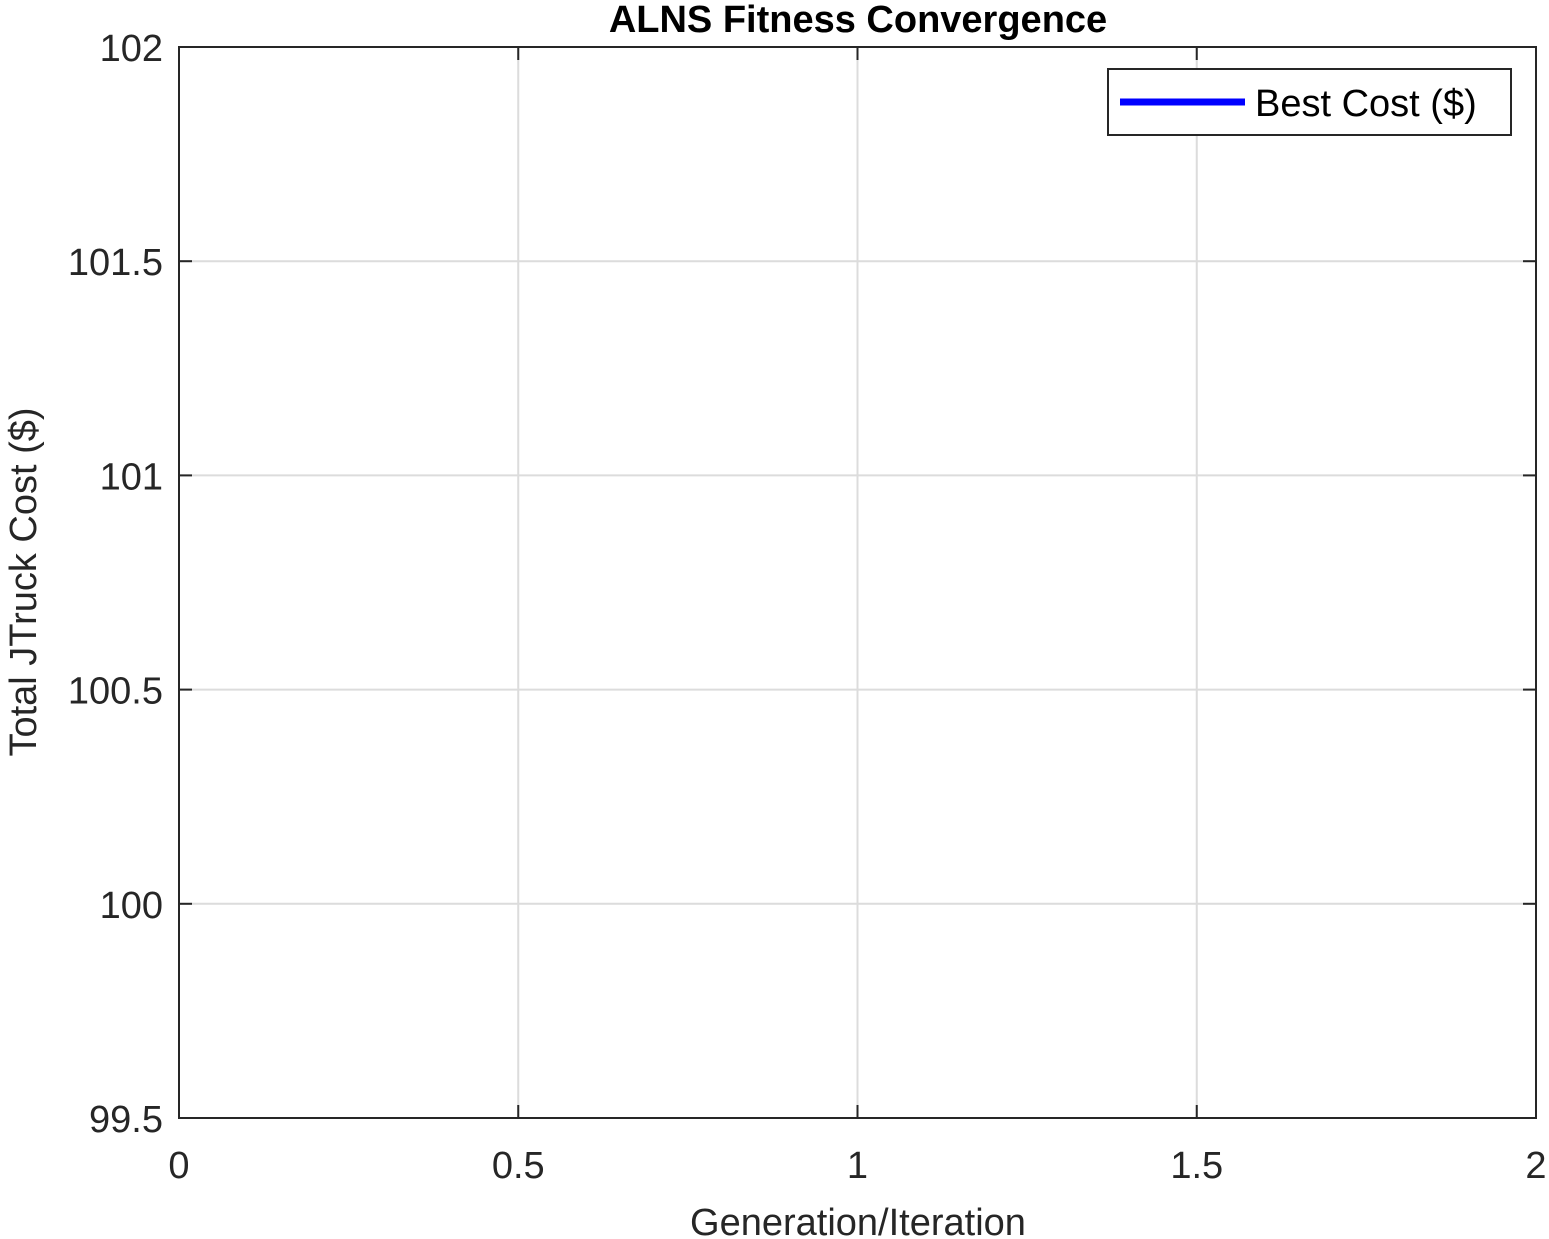  What do you see at coordinates (1196, 1166) in the screenshot?
I see `x-tick-label: 1.5` at bounding box center [1196, 1166].